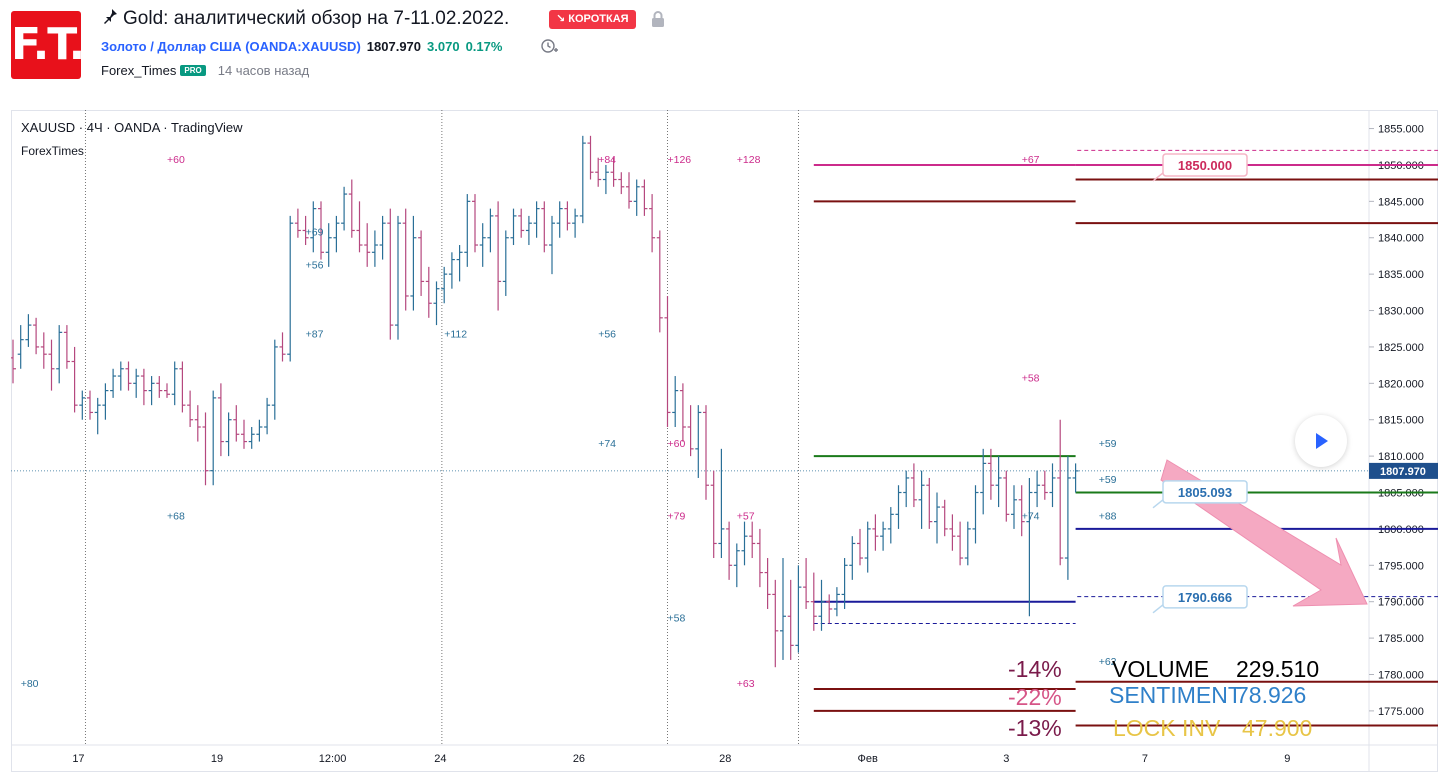 The image size is (1441, 775). What do you see at coordinates (48, 45) in the screenshot?
I see `forex-times-logo: F.T.` at bounding box center [48, 45].